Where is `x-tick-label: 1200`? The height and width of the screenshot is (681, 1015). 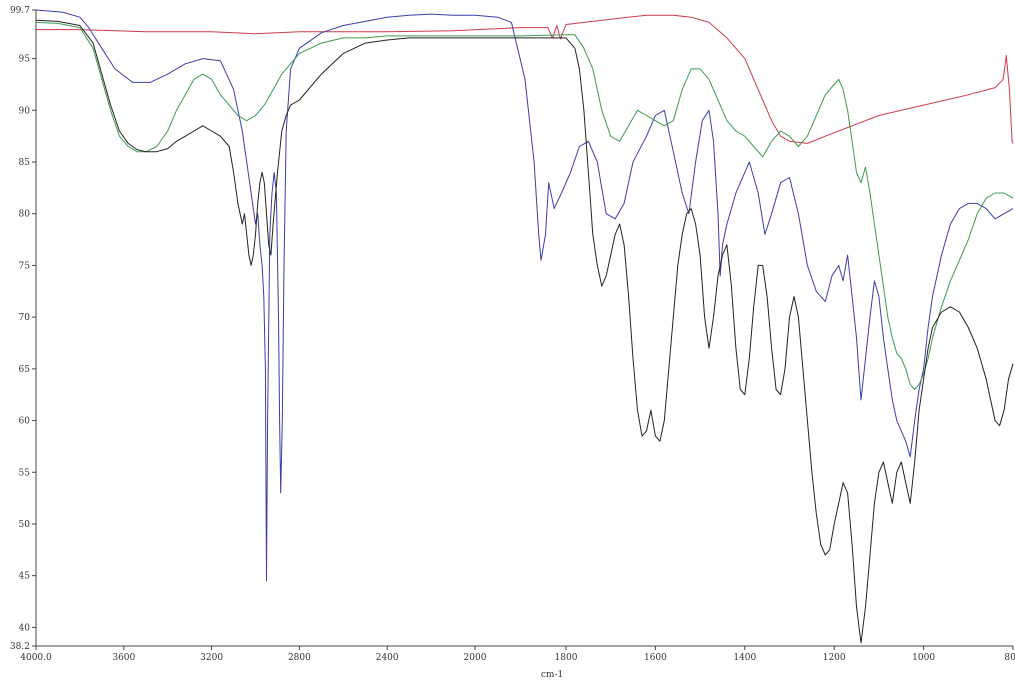 x-tick-label: 1200 is located at coordinates (834, 658).